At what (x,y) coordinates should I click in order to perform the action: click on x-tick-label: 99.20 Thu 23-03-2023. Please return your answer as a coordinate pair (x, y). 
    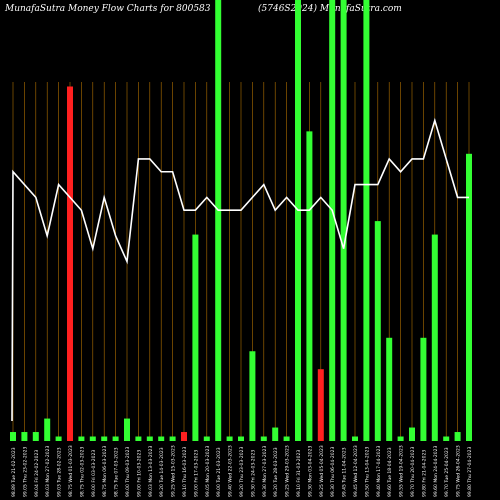
    Looking at the image, I should click on (242, 472).